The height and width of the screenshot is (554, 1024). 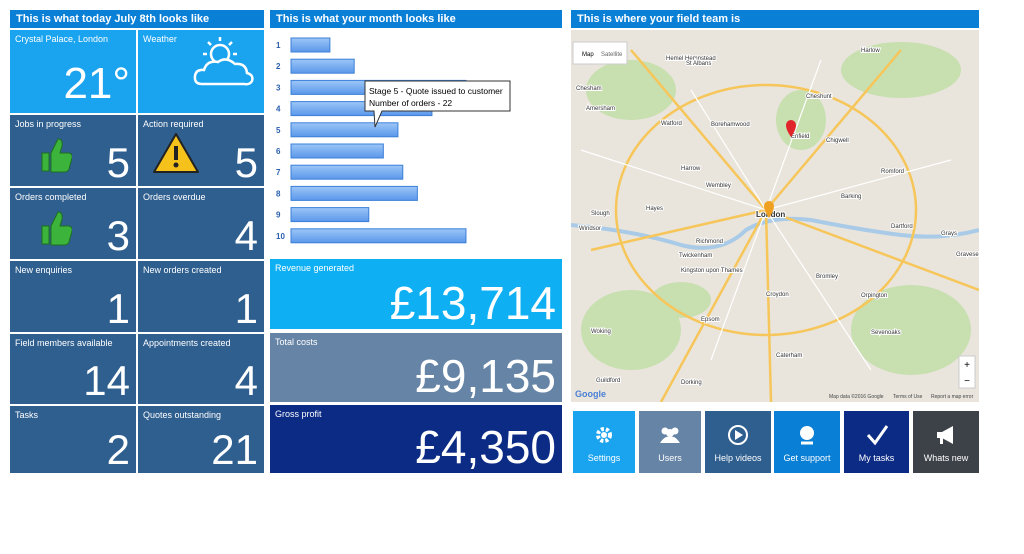 I want to click on map-type-control, so click(x=600, y=53).